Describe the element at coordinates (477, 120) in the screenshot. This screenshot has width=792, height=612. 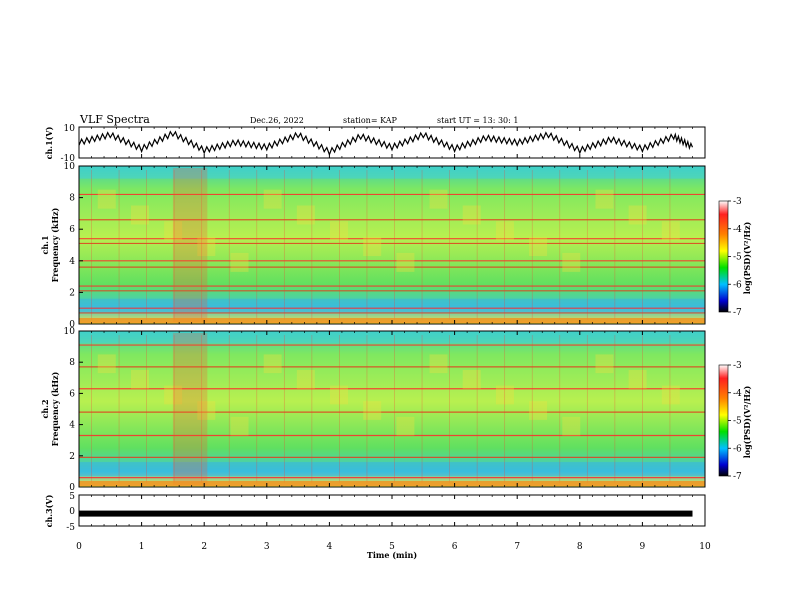
I see `start-time-label: start UT = 13: 30: 1` at that location.